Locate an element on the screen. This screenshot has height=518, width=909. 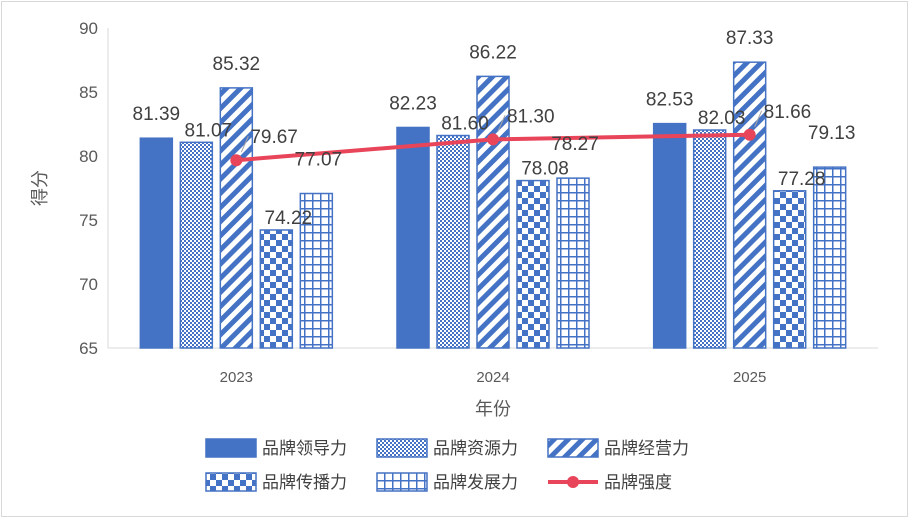
legend-marker is located at coordinates (573, 482).